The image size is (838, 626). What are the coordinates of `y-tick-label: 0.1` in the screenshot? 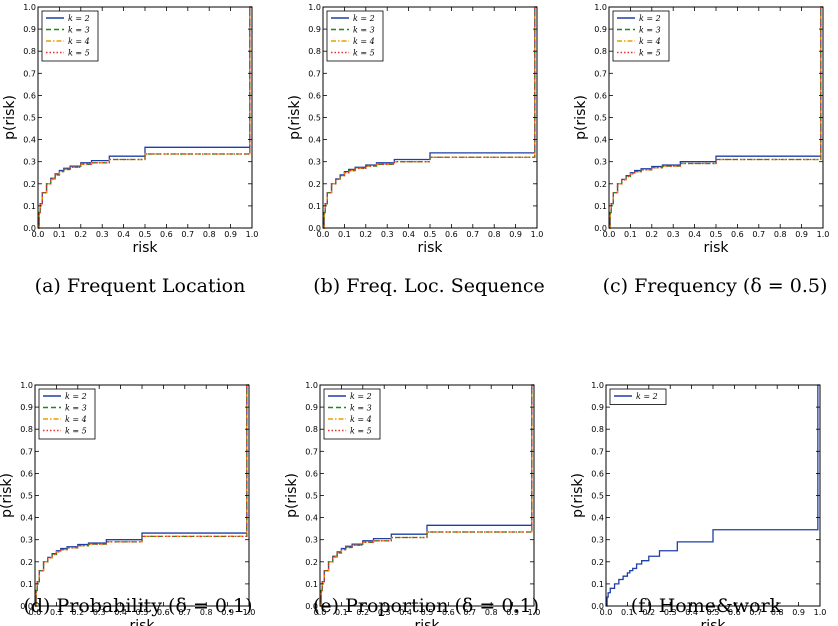 It's located at (314, 206).